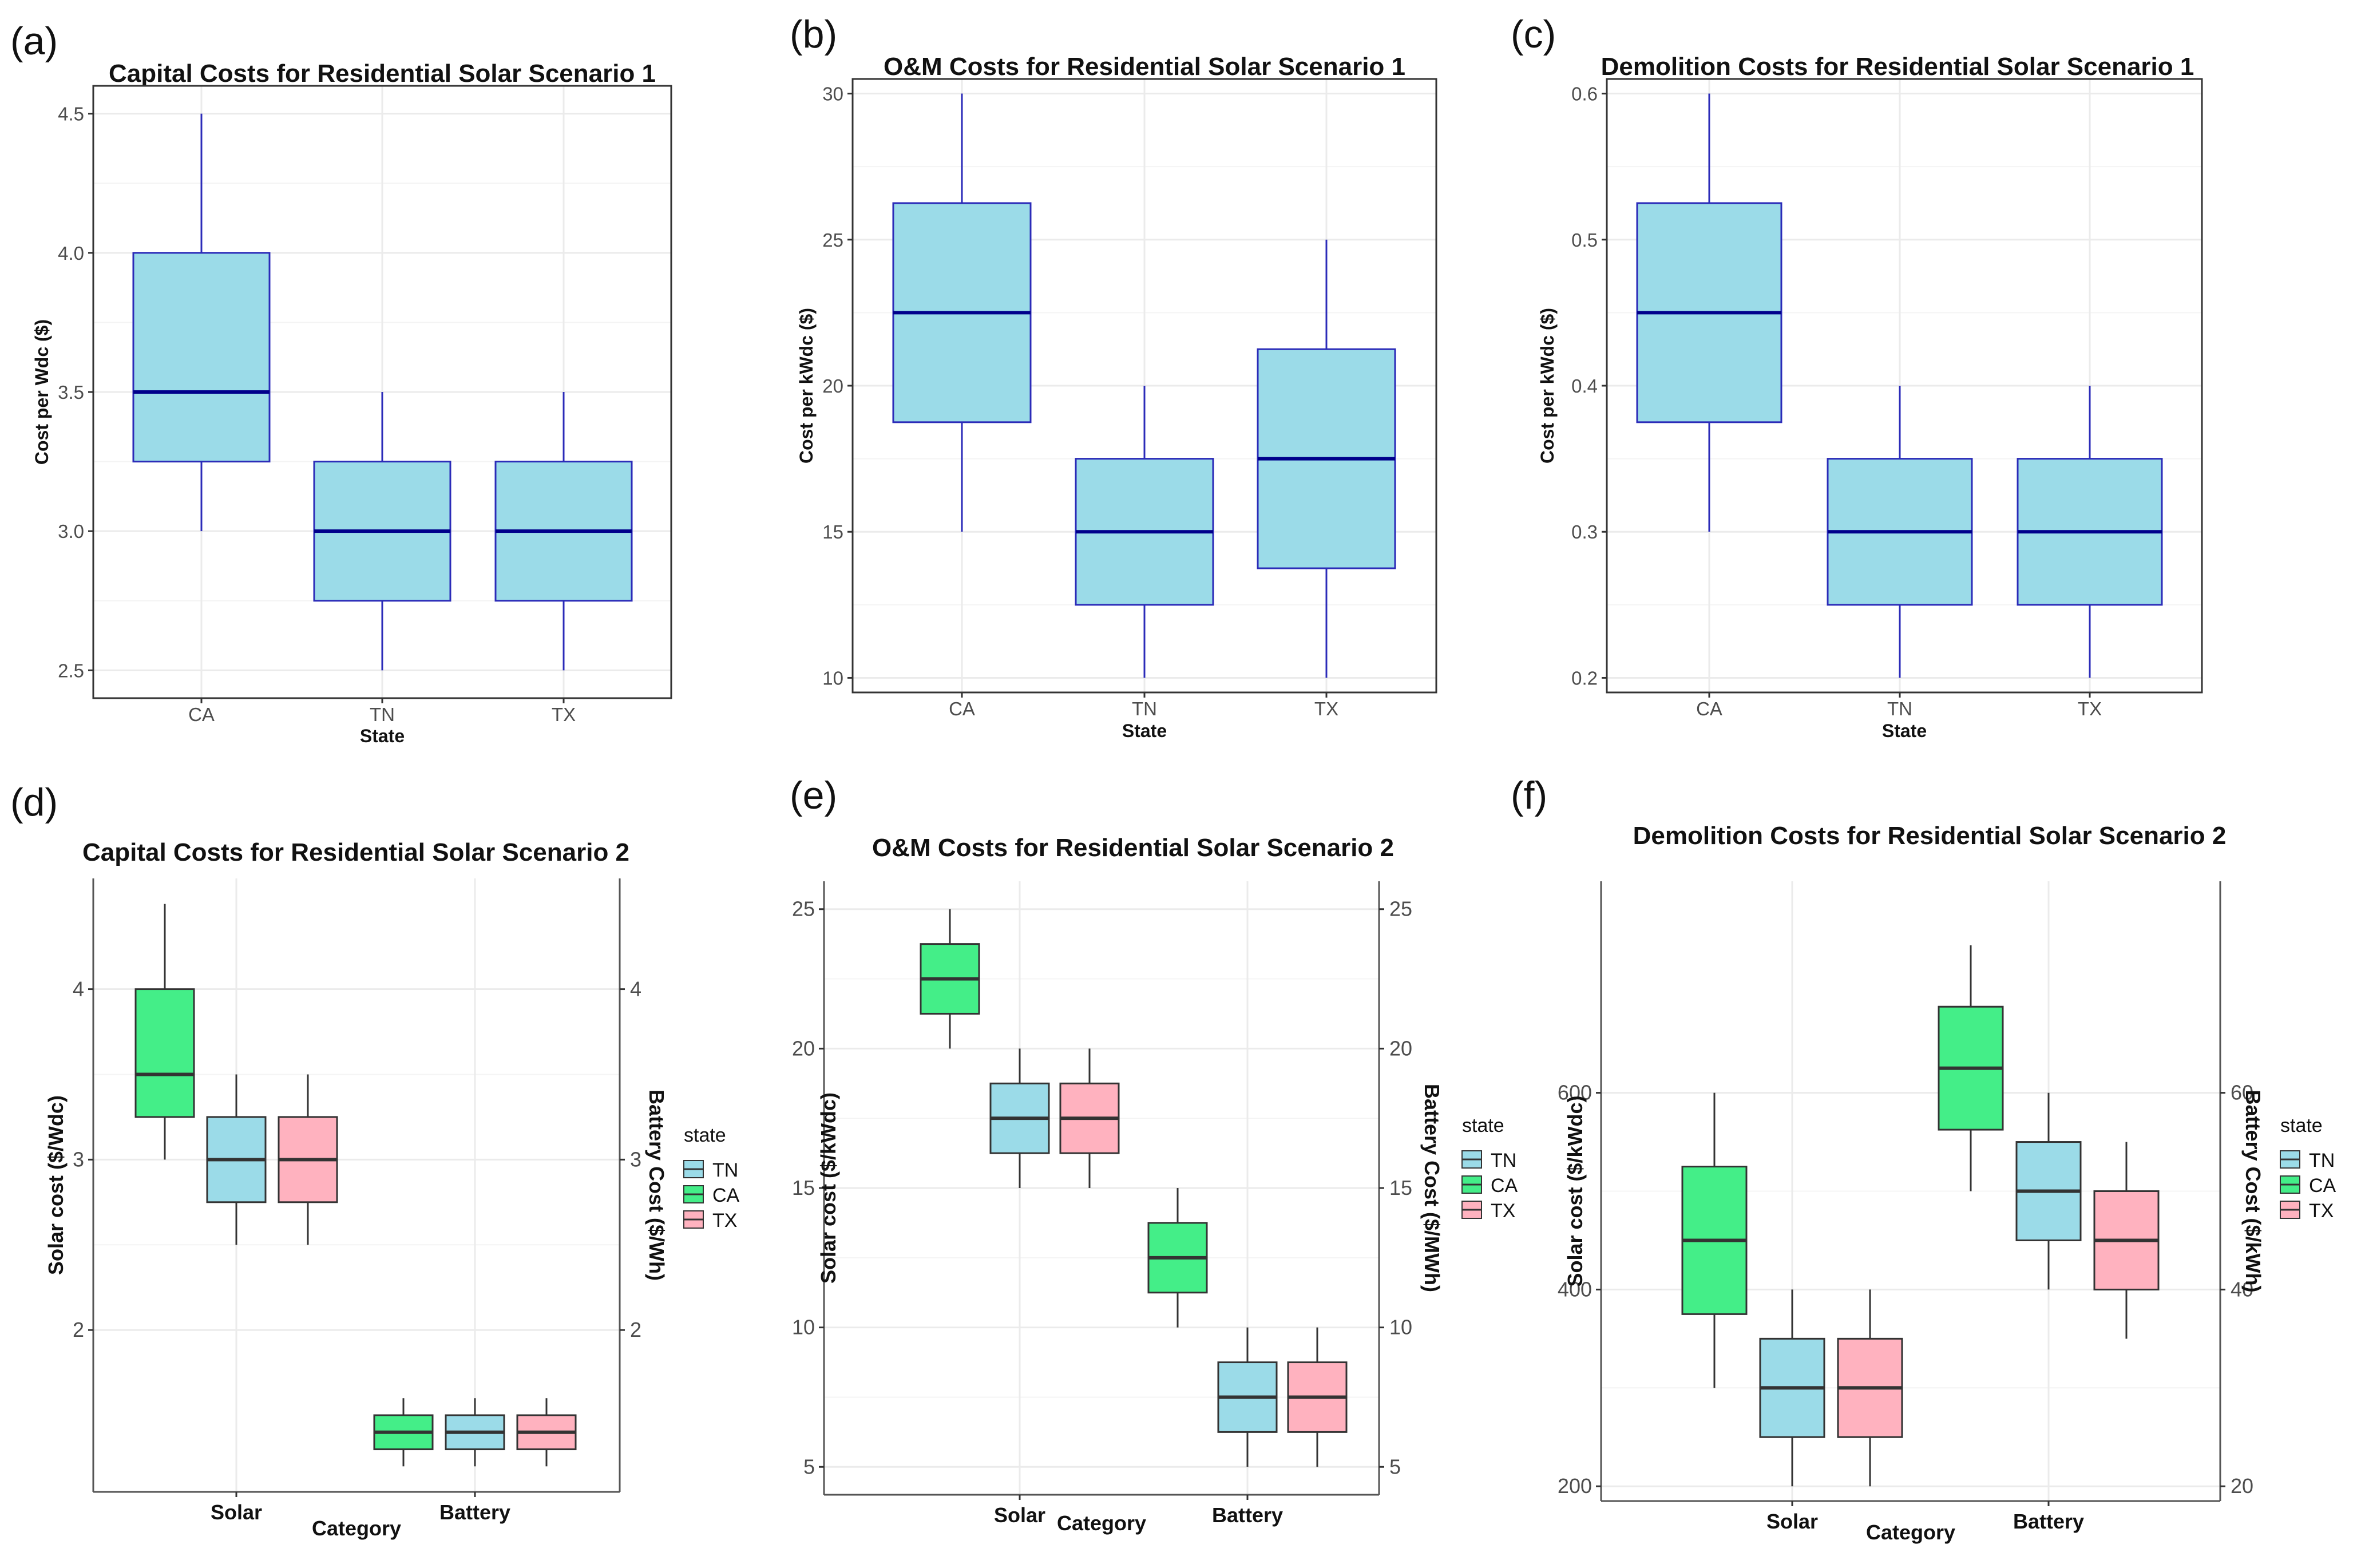  What do you see at coordinates (164, 1053) in the screenshot?
I see `box-ca-solar-box` at bounding box center [164, 1053].